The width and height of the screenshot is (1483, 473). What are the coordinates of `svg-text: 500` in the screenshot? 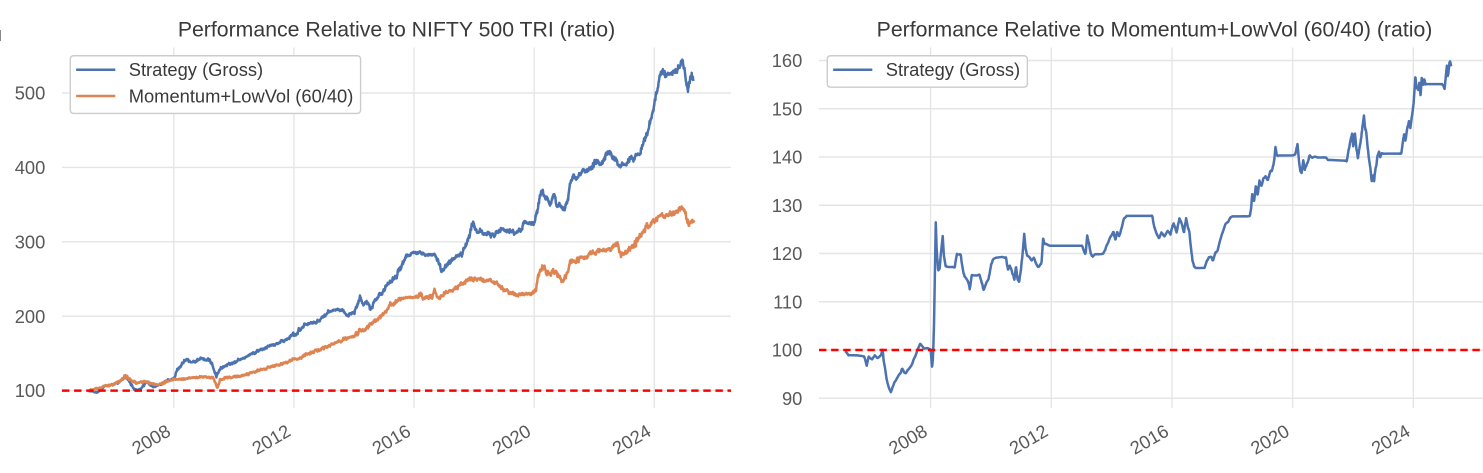 It's located at (30, 93).